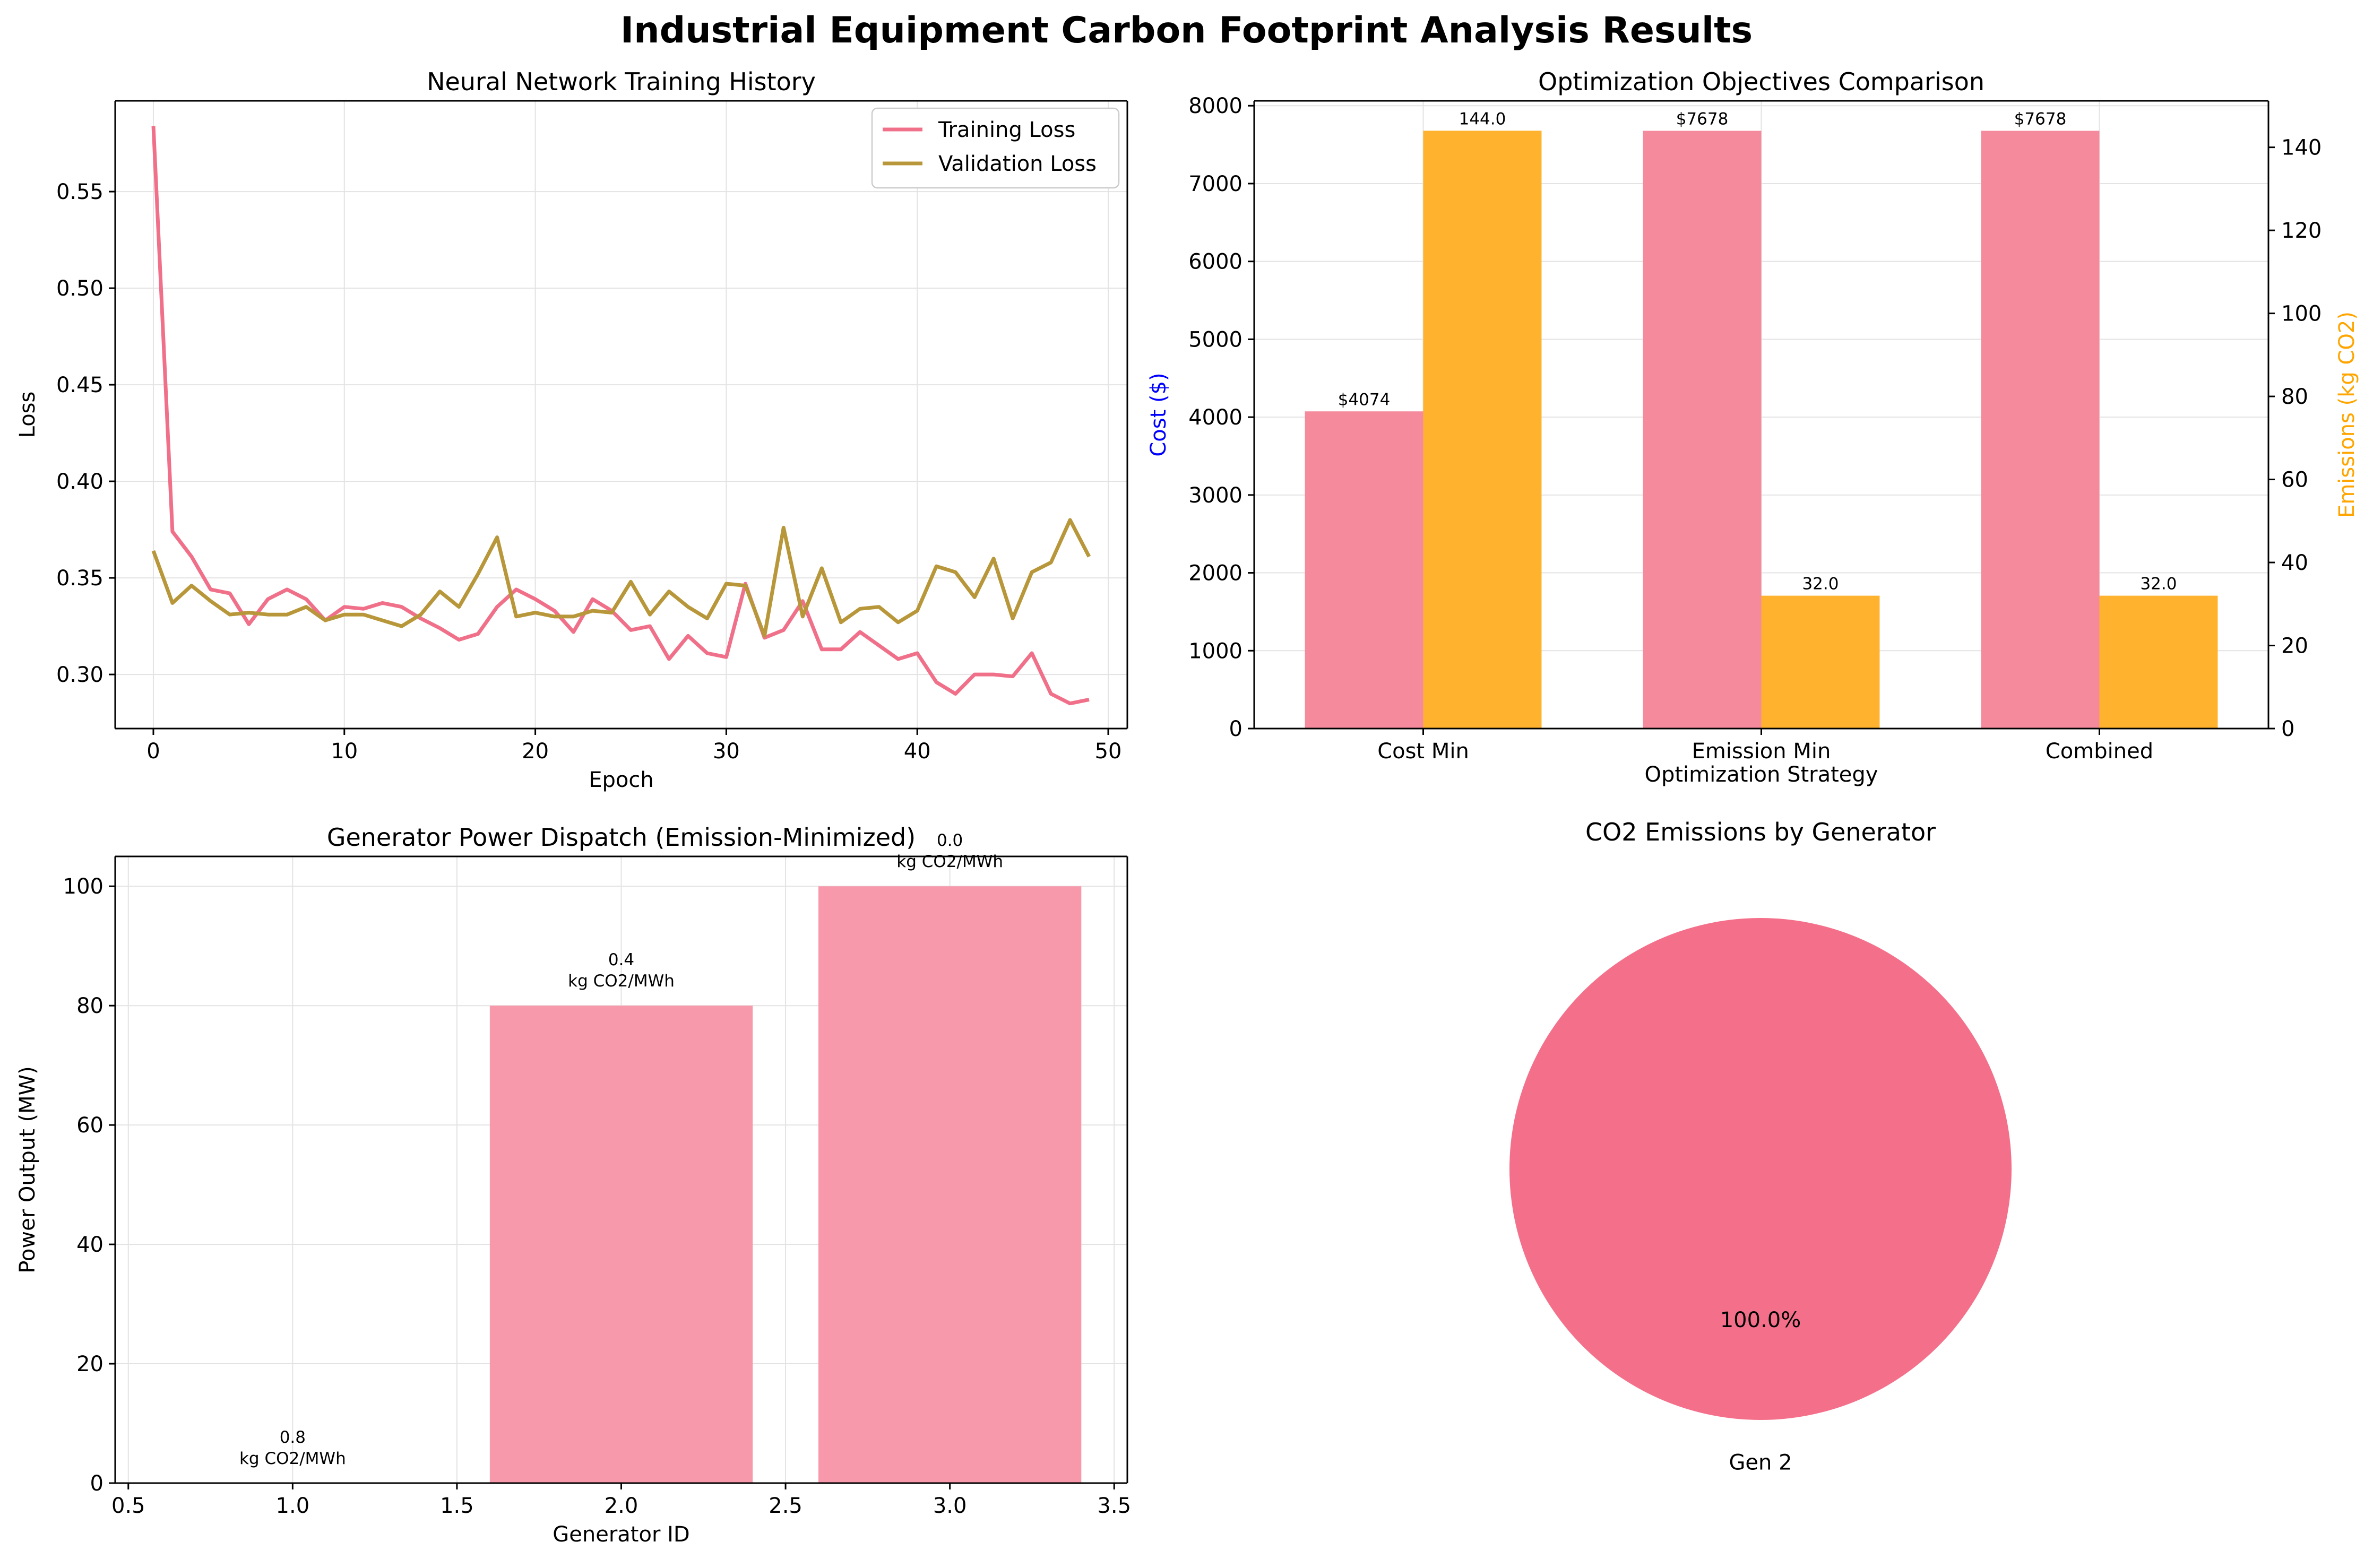 This screenshot has height=1568, width=2373. Describe the element at coordinates (293, 1506) in the screenshot. I see `x-tick-label: 1.0` at that location.